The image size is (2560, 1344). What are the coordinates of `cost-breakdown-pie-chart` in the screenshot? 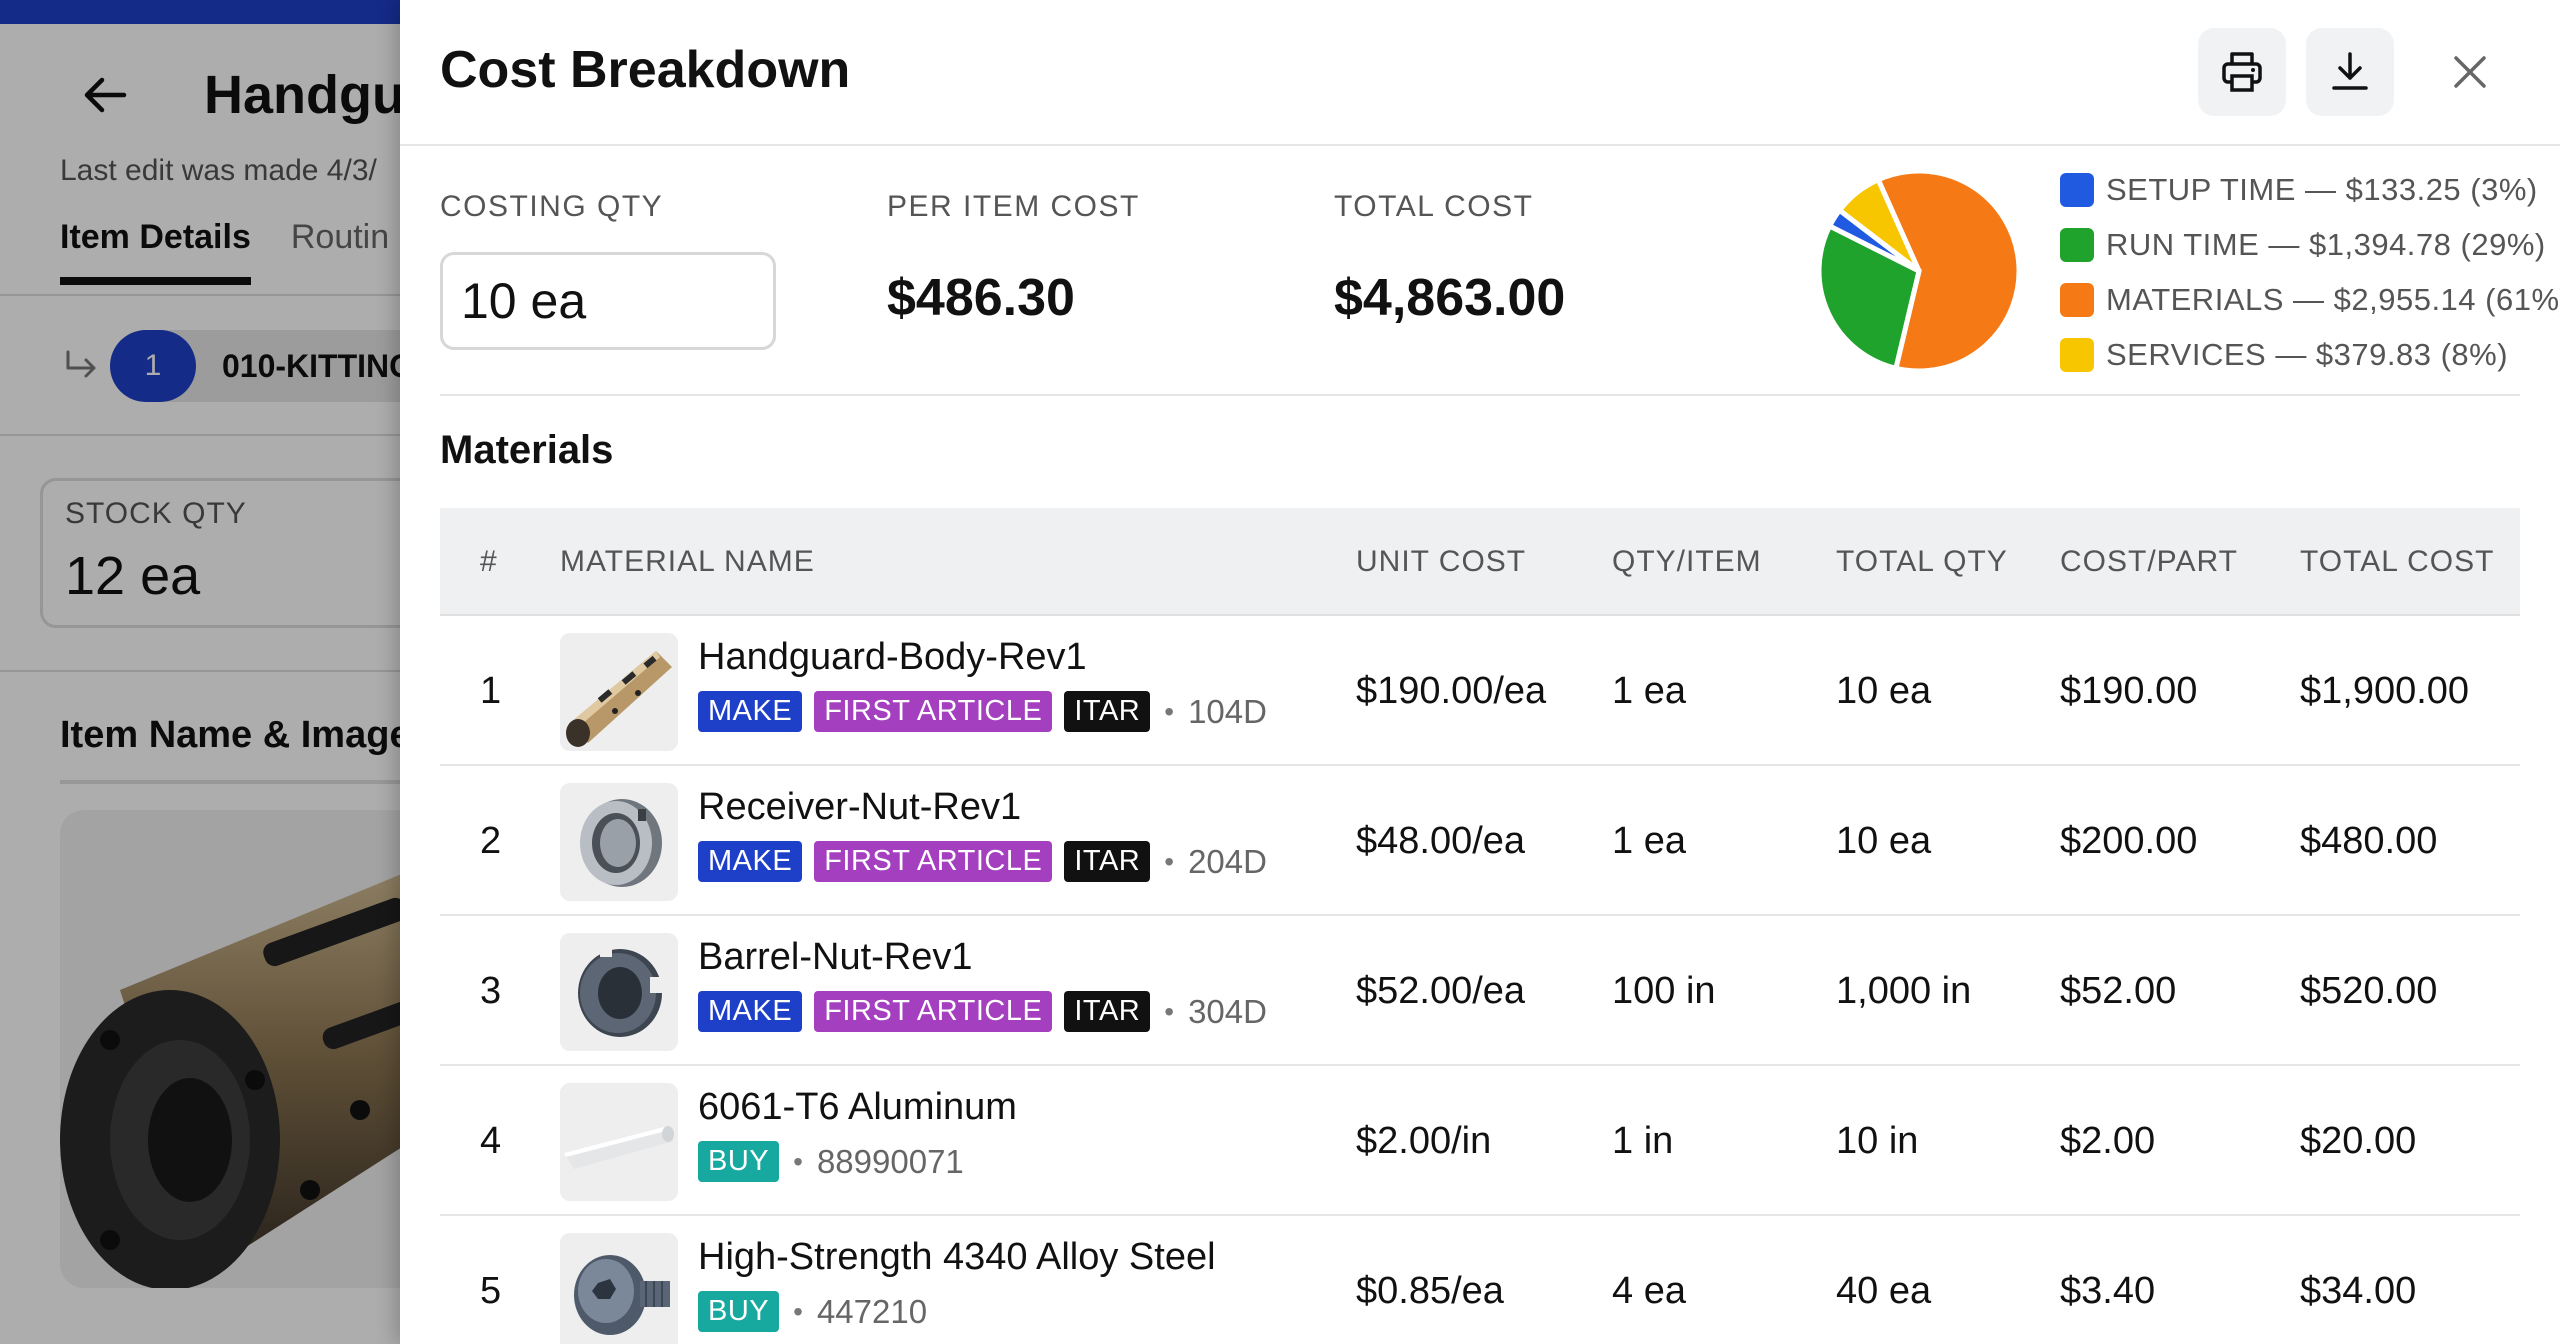 It's located at (1919, 271).